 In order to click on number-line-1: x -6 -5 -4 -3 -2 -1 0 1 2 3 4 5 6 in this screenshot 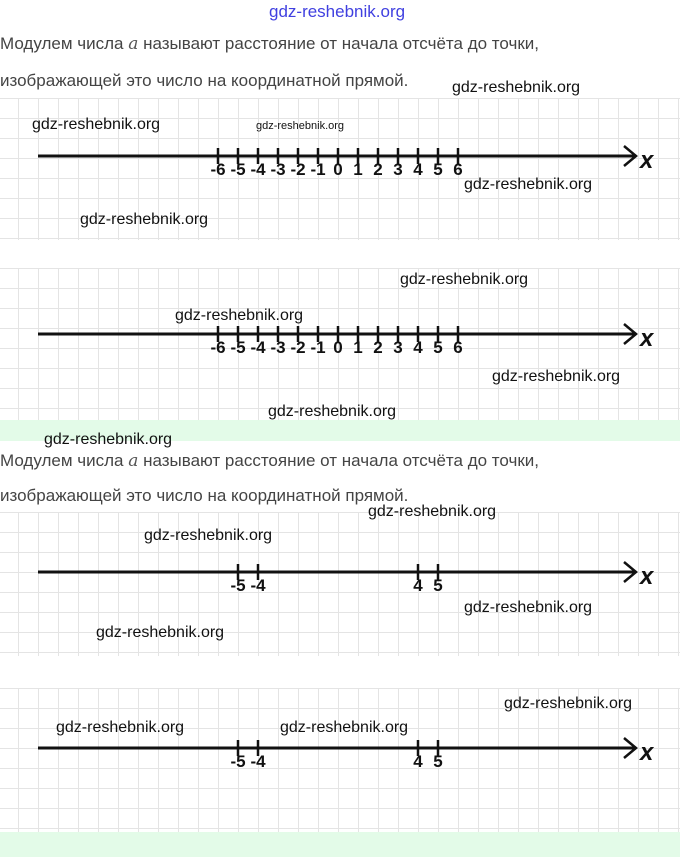, I will do `click(346, 160)`.